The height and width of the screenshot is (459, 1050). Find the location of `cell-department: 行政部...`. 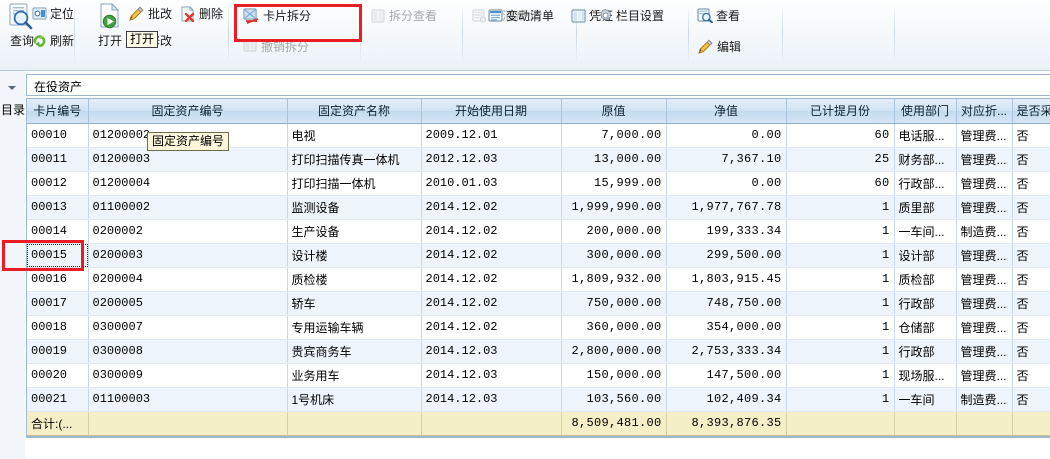

cell-department: 行政部... is located at coordinates (925, 183).